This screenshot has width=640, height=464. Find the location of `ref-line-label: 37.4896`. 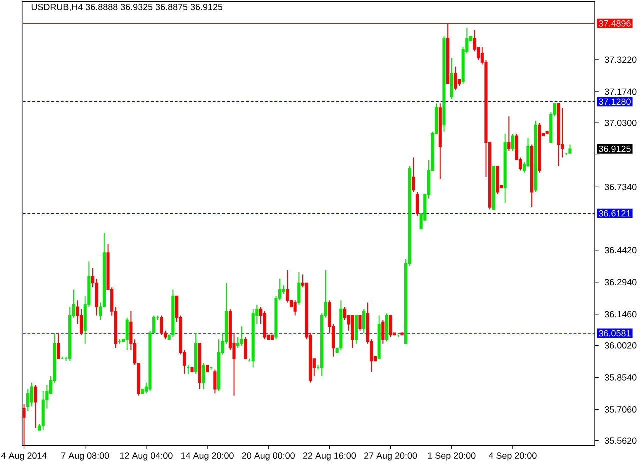

ref-line-label: 37.4896 is located at coordinates (615, 23).